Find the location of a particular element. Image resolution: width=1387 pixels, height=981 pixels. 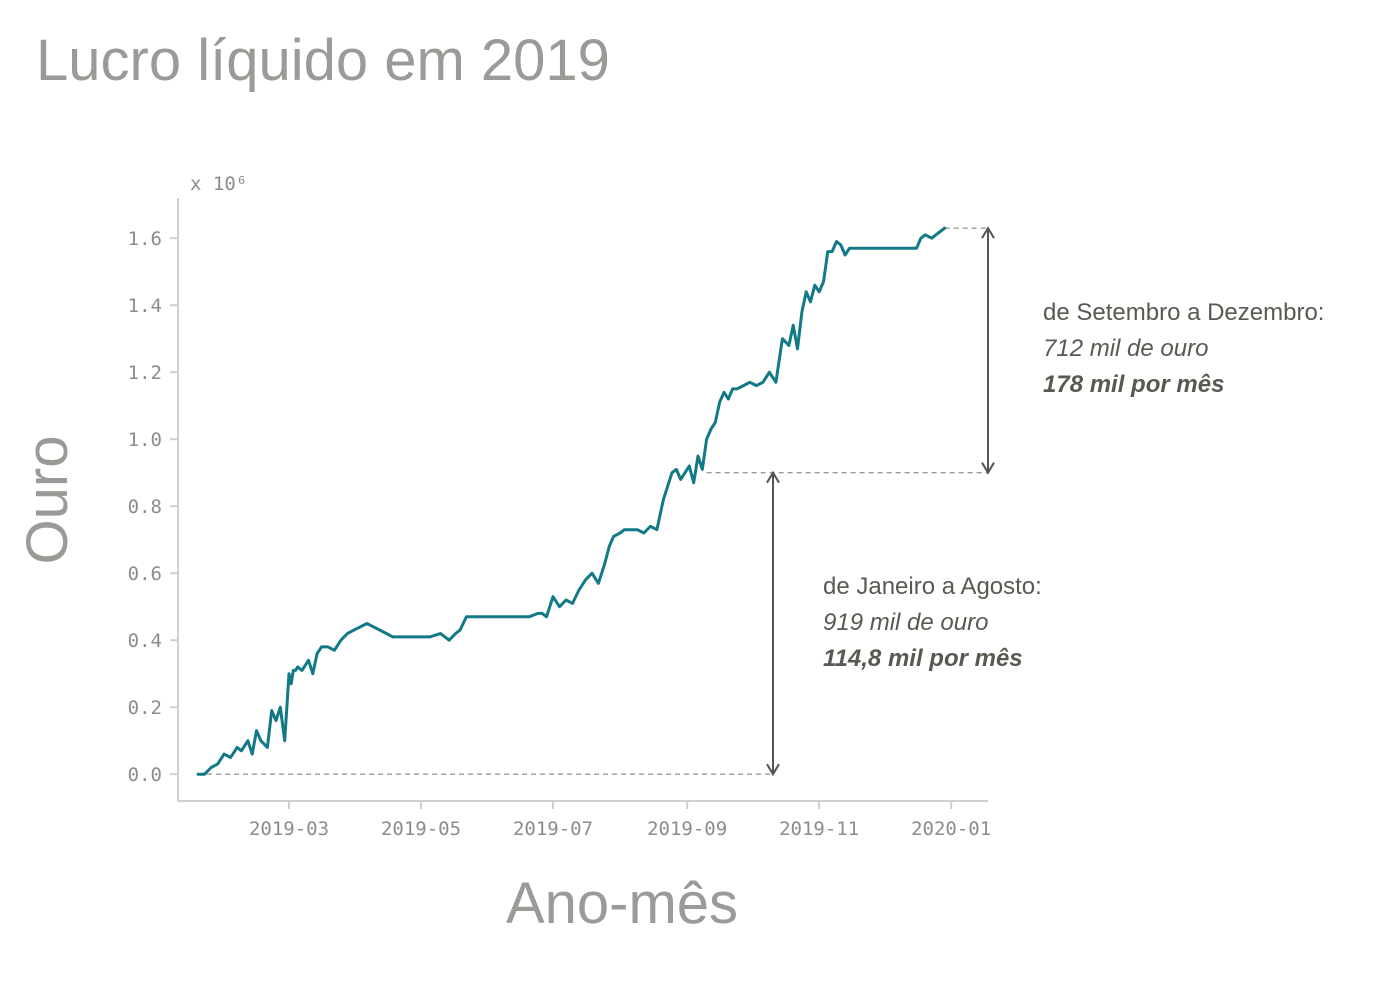

x-tick-label: 2019-09 is located at coordinates (687, 829).